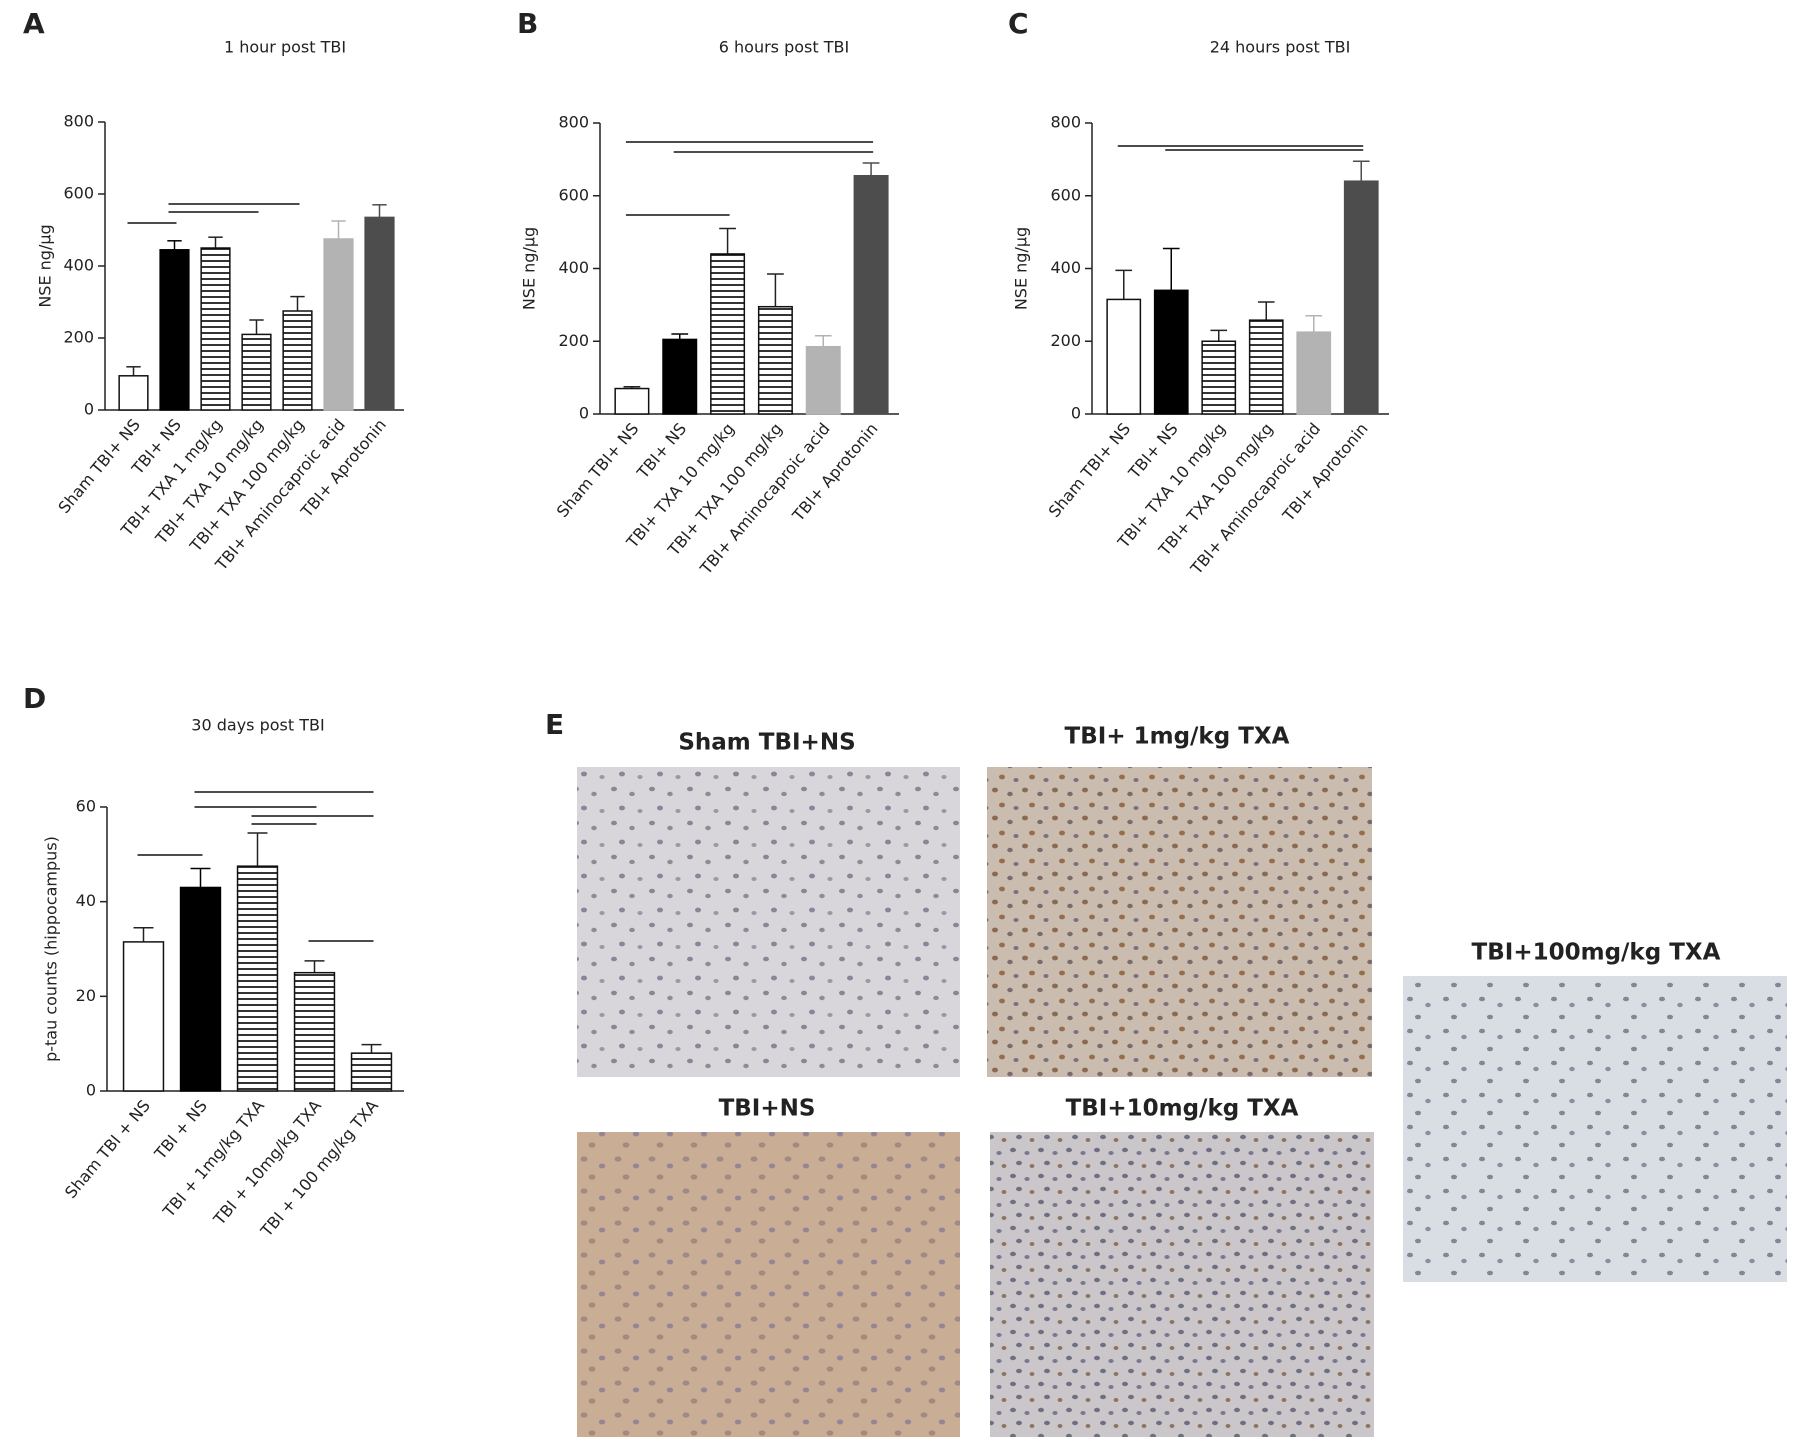 The width and height of the screenshot is (1800, 1450). Describe the element at coordinates (784, 47) in the screenshot. I see `chart-title: 6 hours post TBI` at that location.